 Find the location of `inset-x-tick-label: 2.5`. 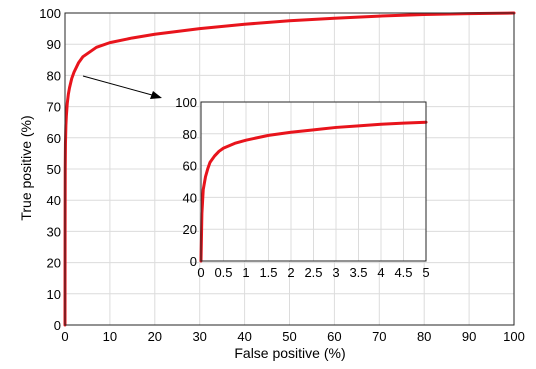

inset-x-tick-label: 2.5 is located at coordinates (313, 272).